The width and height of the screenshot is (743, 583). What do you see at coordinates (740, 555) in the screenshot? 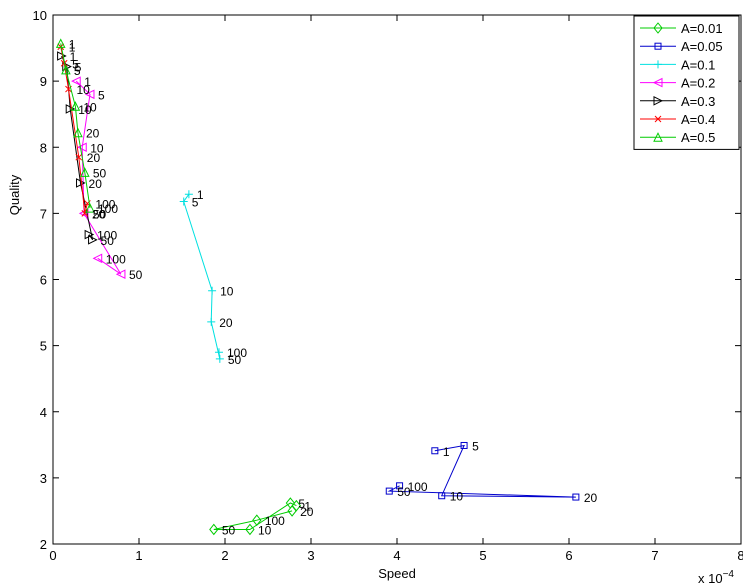
I see `x-tick-label: 8` at bounding box center [740, 555].